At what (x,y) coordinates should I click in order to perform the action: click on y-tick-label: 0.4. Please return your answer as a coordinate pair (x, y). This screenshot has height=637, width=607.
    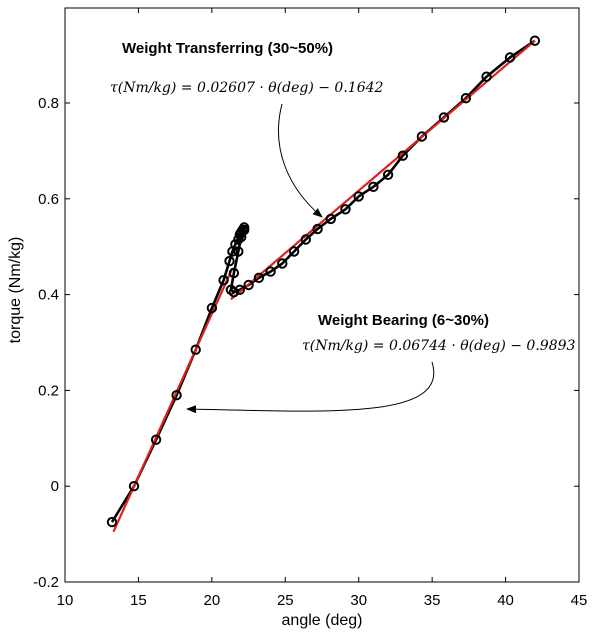
    Looking at the image, I should click on (48, 295).